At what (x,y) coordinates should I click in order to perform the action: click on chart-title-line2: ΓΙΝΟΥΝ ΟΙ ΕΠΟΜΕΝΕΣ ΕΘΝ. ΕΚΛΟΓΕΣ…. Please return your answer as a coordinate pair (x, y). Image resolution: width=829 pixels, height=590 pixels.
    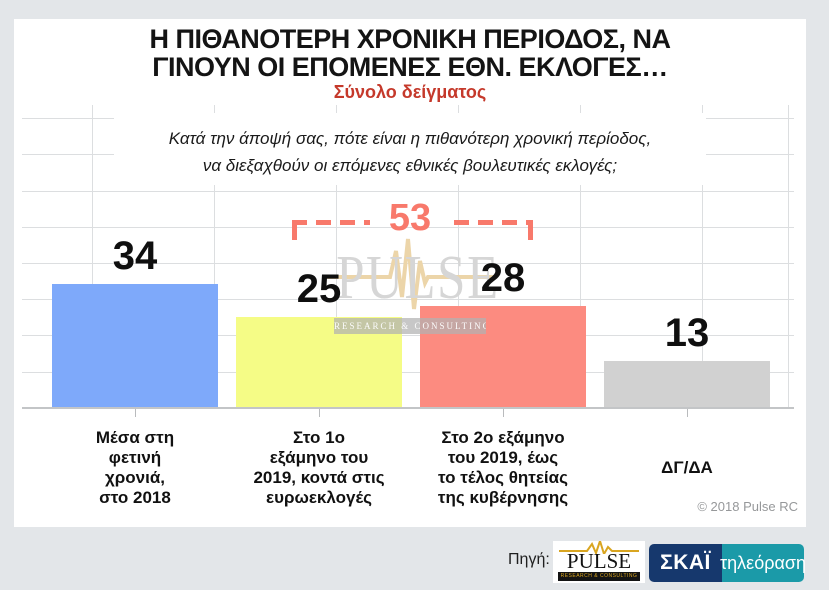
    Looking at the image, I should click on (410, 67).